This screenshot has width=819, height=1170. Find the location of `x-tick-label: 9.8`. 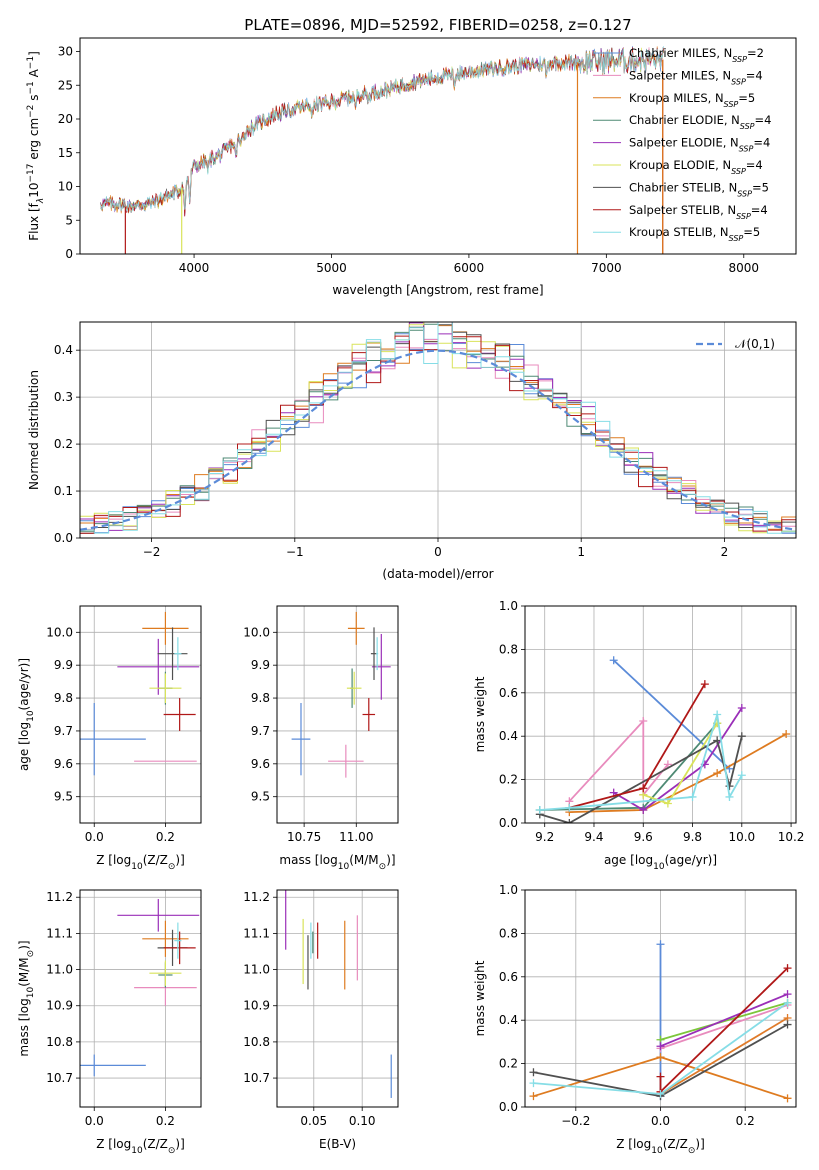

x-tick-label: 9.8 is located at coordinates (692, 837).